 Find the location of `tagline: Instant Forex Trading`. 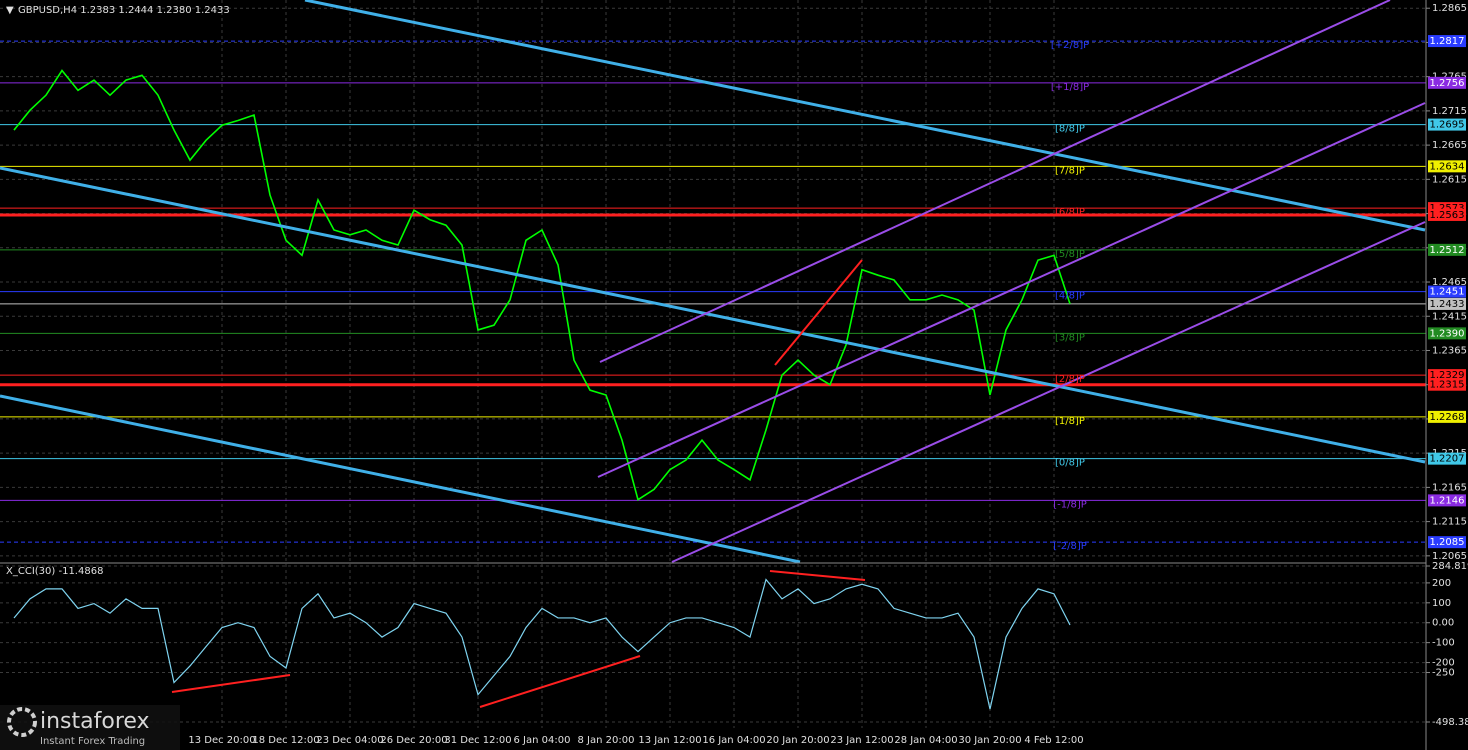

tagline: Instant Forex Trading is located at coordinates (92, 741).